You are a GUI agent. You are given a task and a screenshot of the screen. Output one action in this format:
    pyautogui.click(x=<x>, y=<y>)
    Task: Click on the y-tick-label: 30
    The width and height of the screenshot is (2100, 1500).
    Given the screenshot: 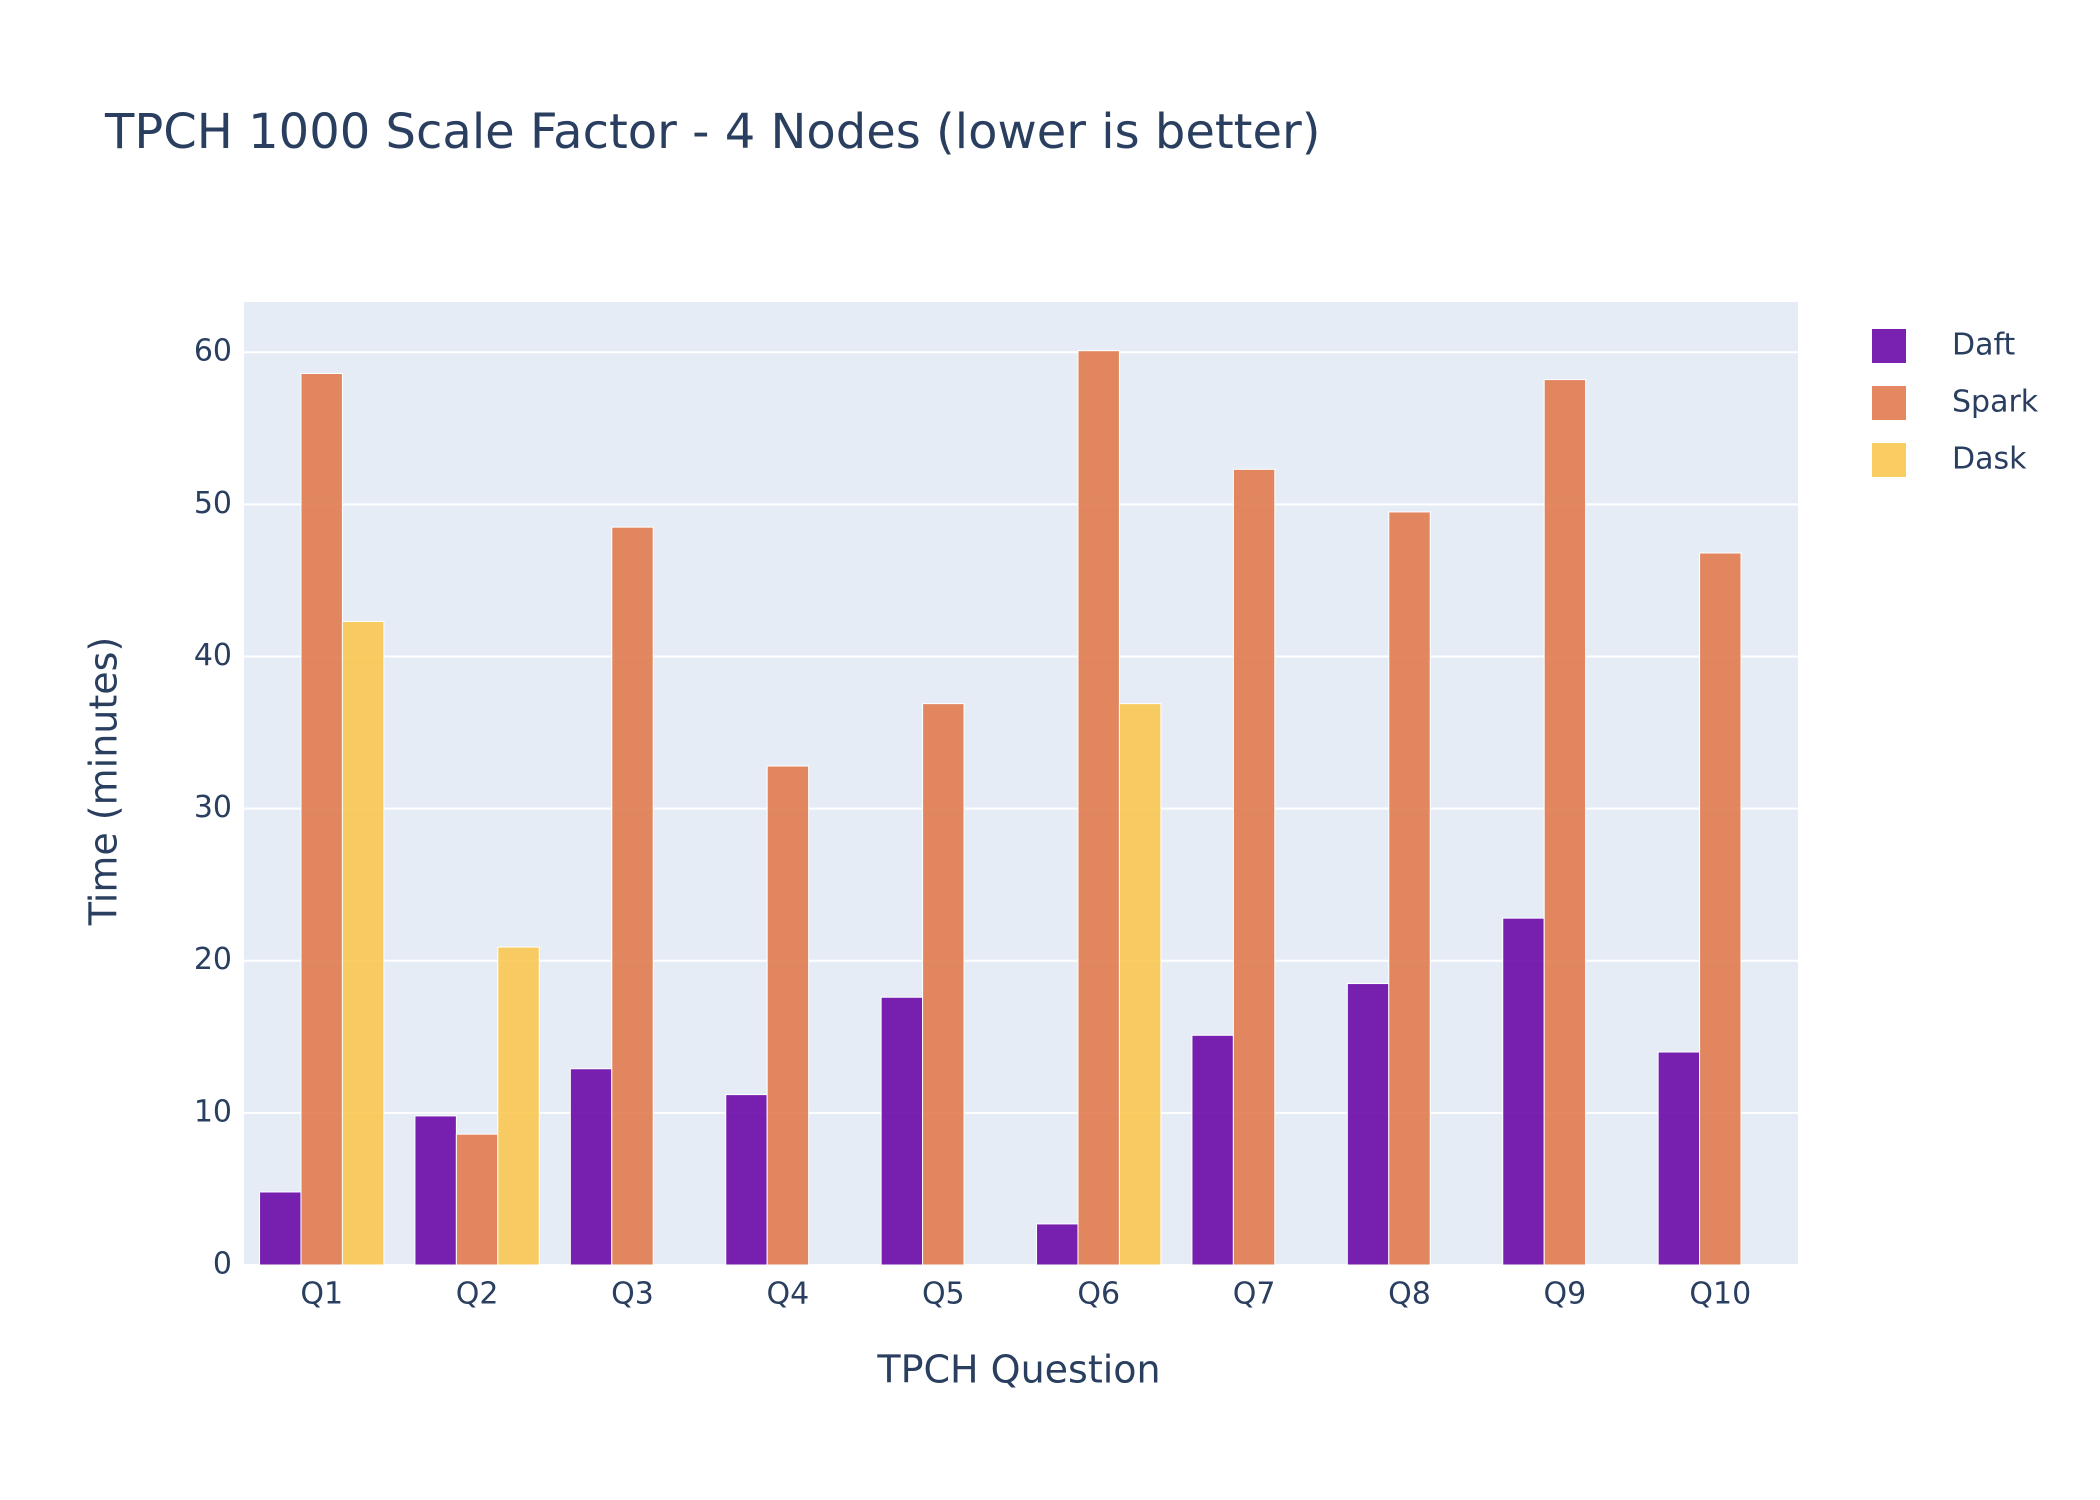 What is the action you would take?
    pyautogui.click(x=213, y=807)
    